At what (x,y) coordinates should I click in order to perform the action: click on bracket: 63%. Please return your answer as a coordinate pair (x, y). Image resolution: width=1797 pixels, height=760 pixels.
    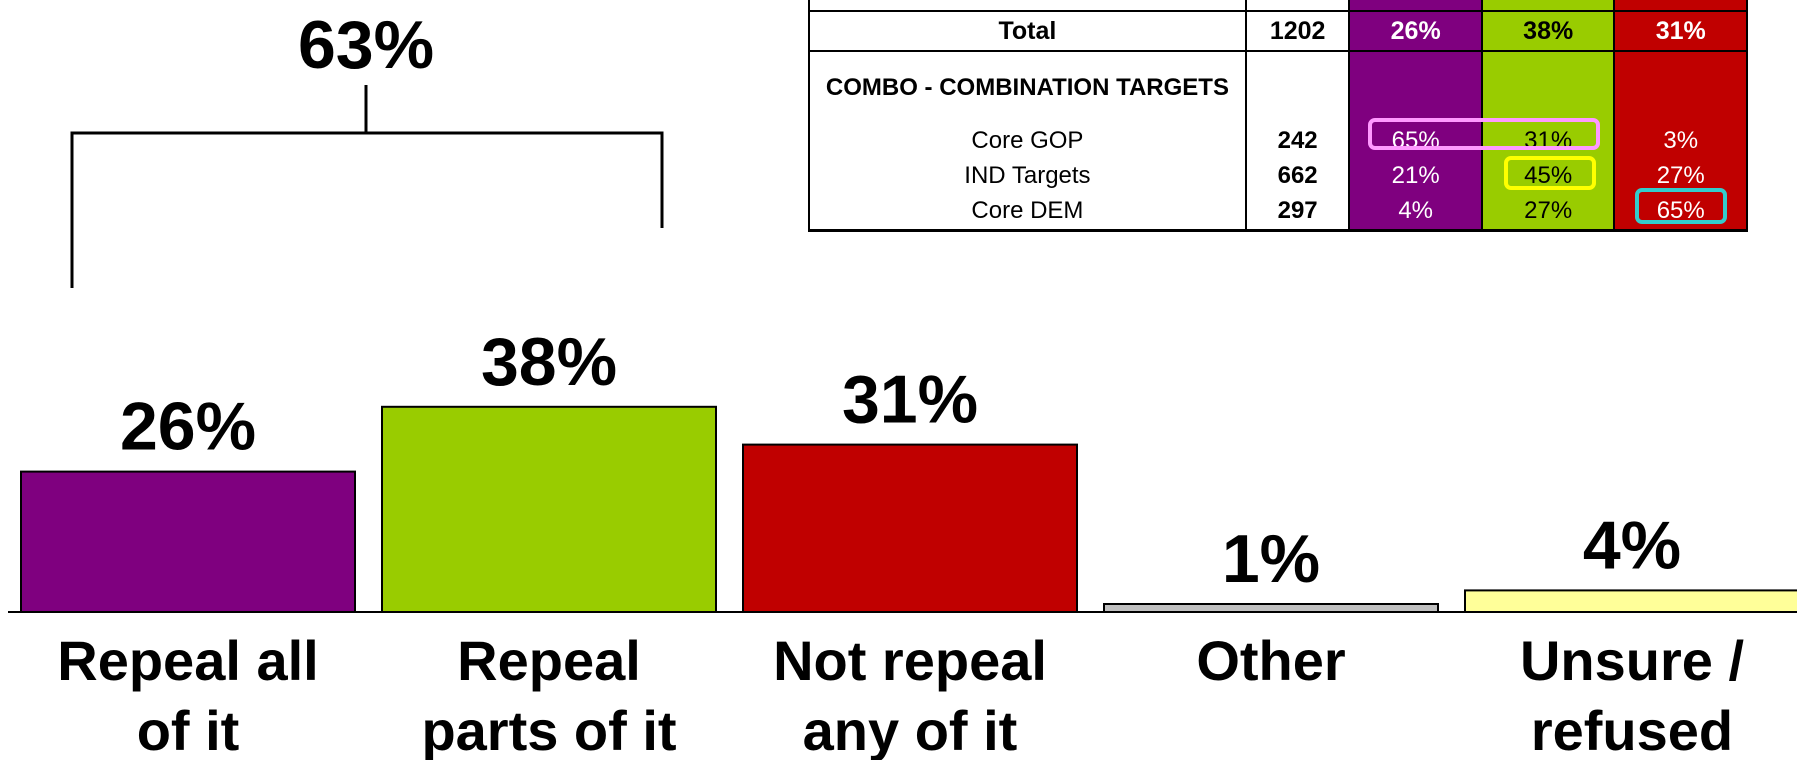
    Looking at the image, I should click on (367, 147).